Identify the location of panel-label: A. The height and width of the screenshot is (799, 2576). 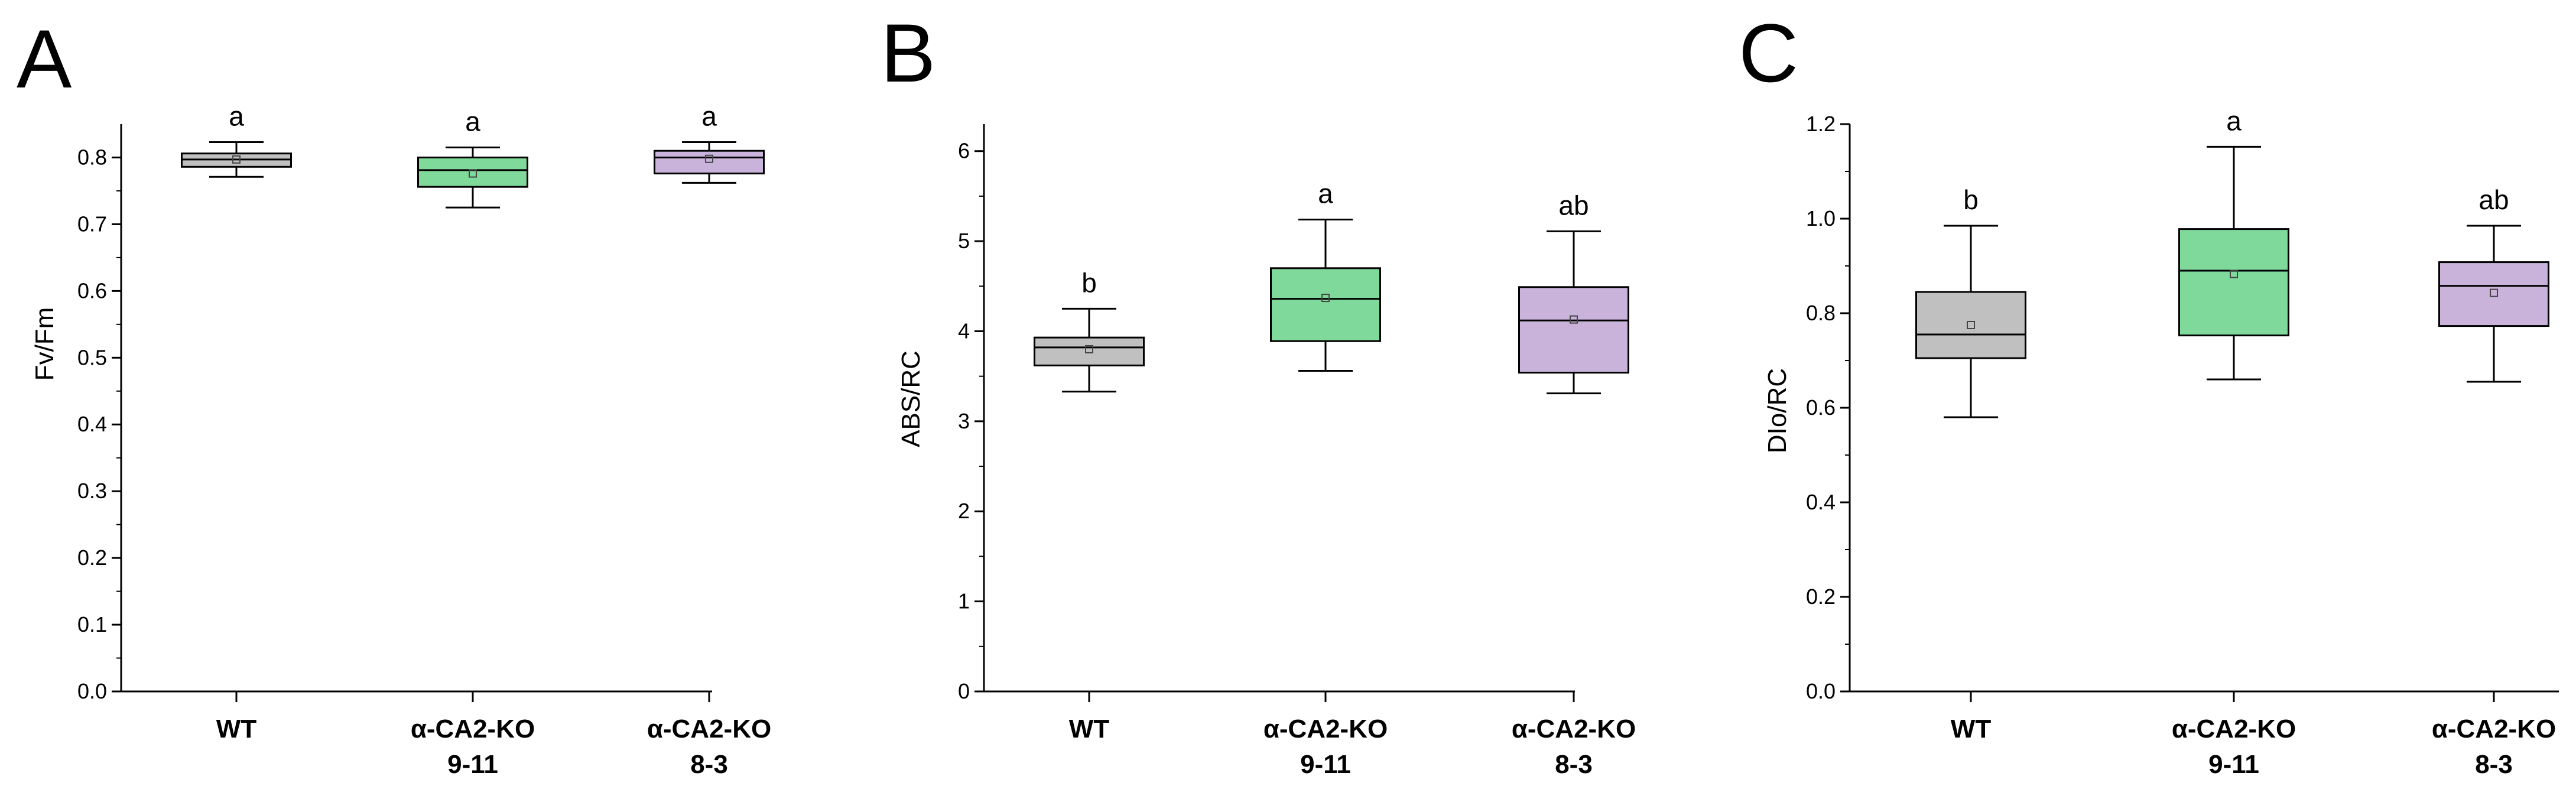
(44, 58).